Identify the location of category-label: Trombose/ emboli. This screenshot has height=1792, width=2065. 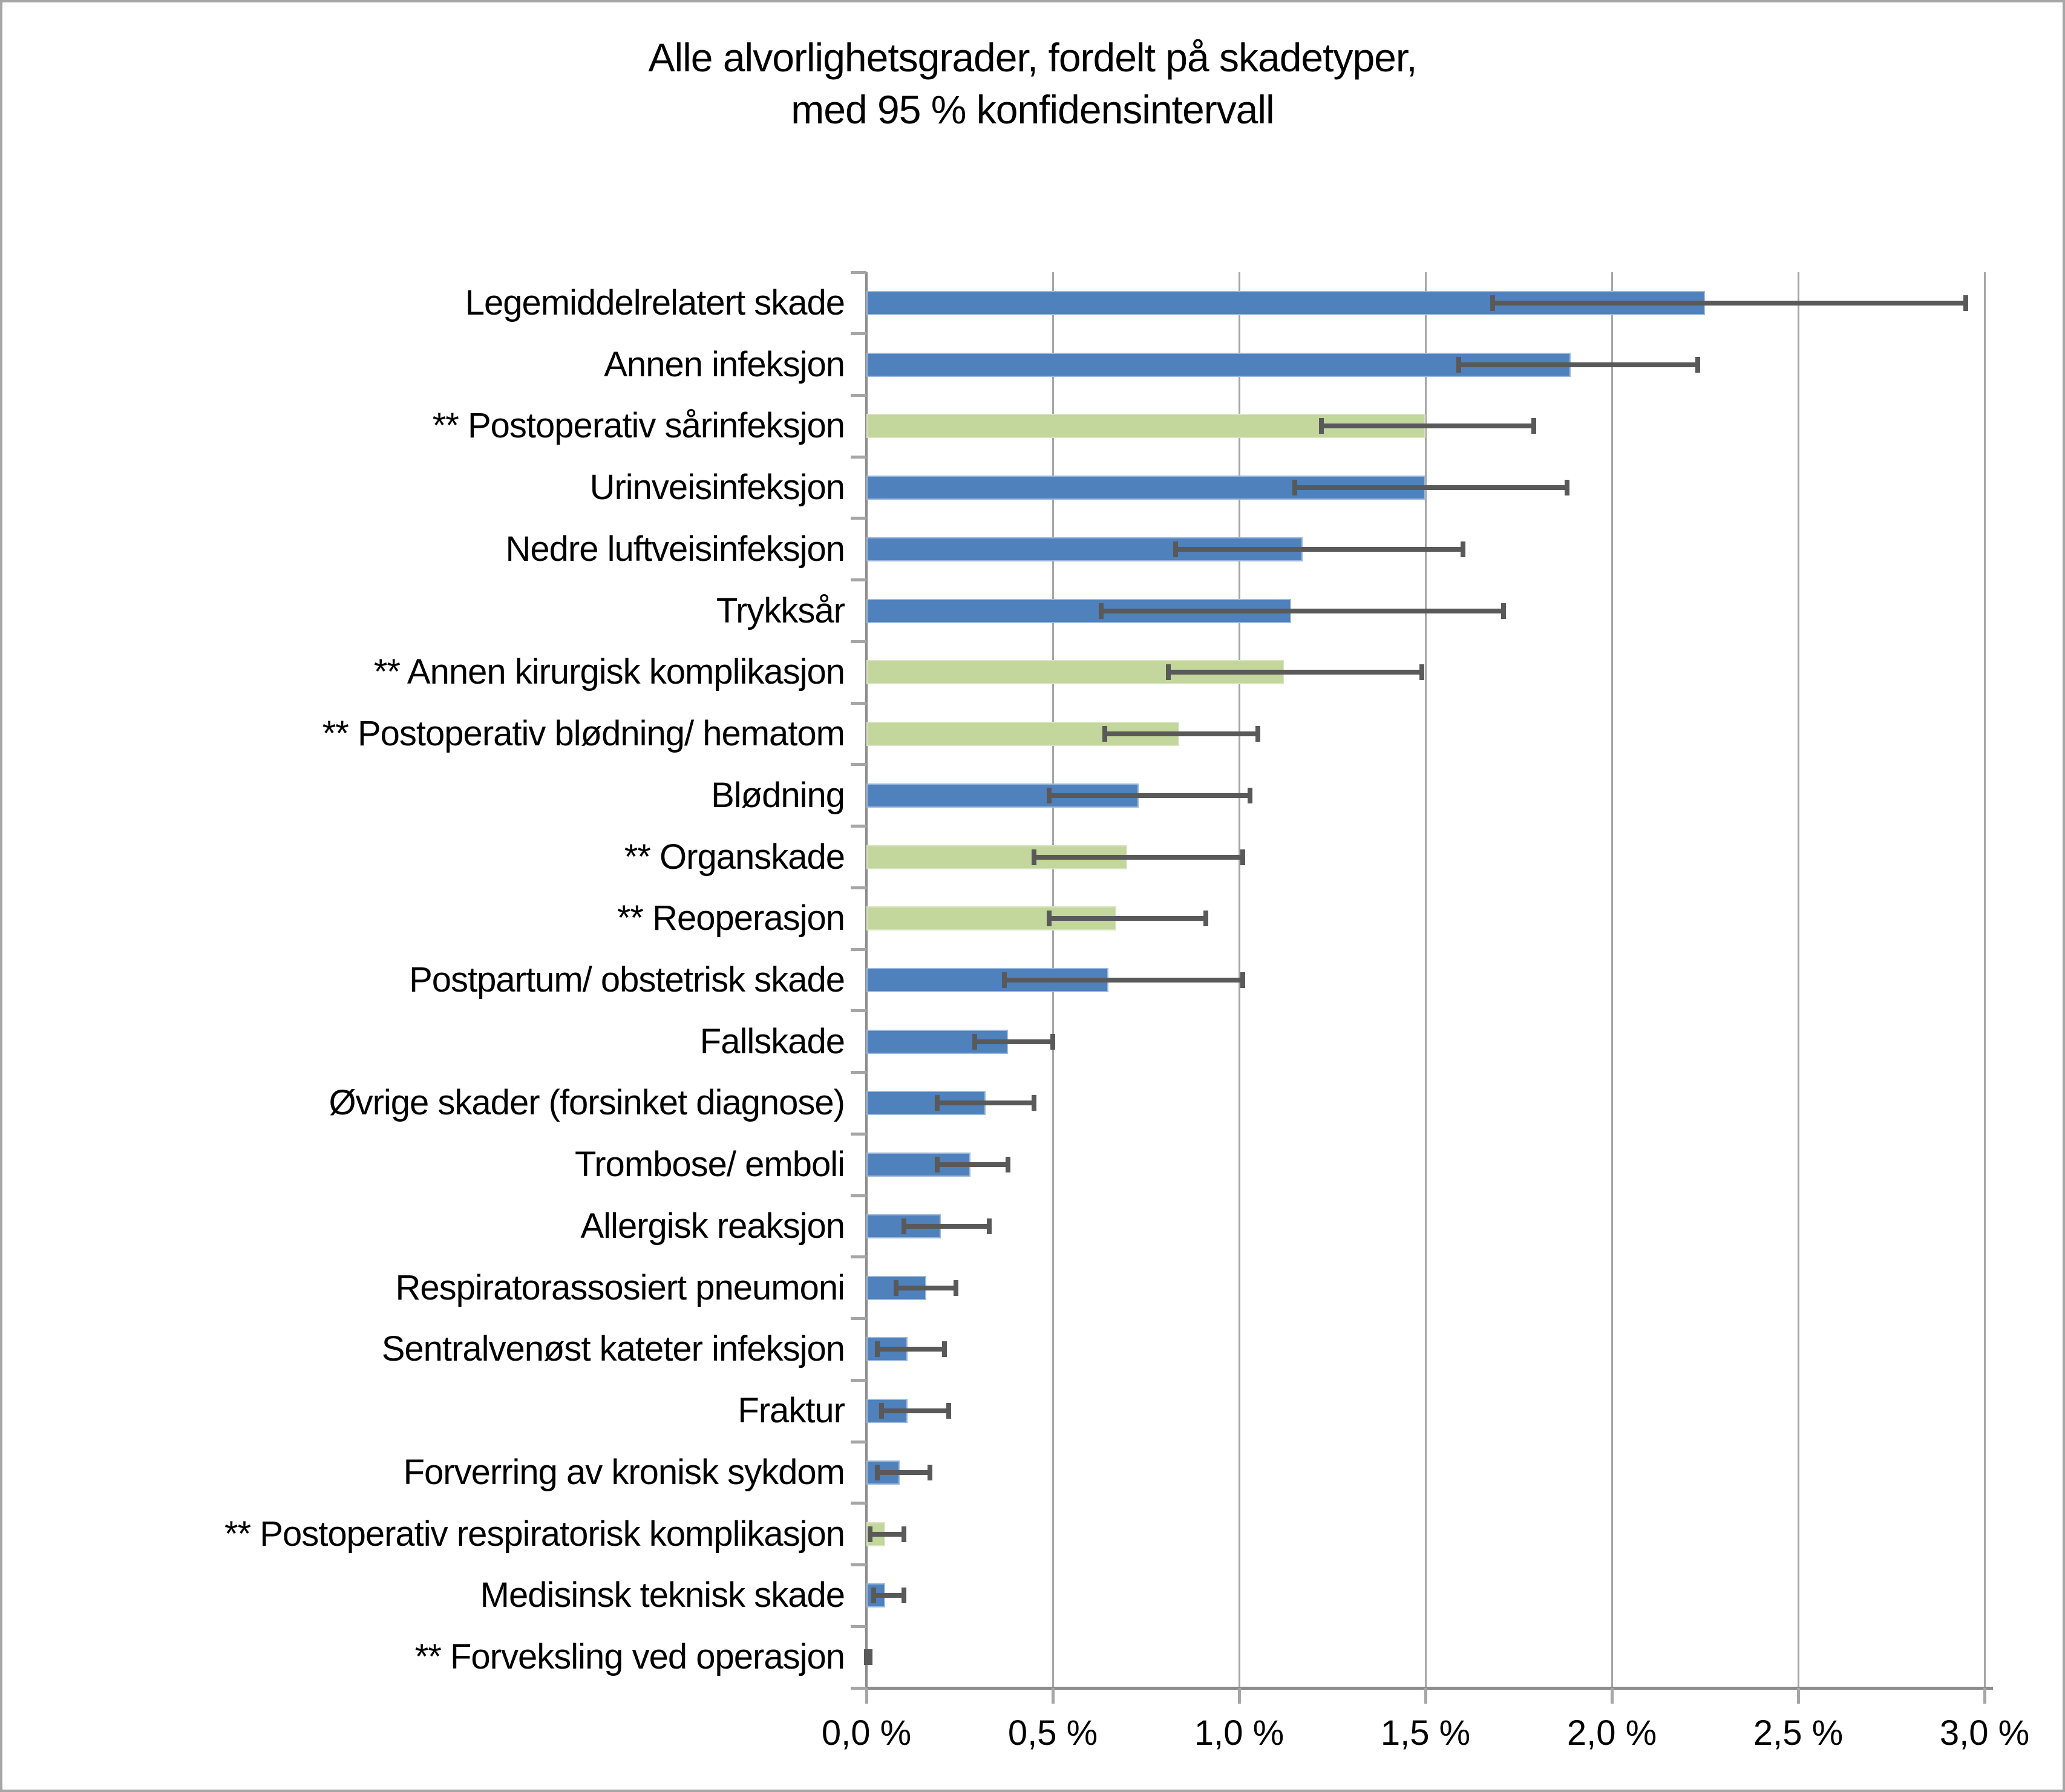
(709, 1165).